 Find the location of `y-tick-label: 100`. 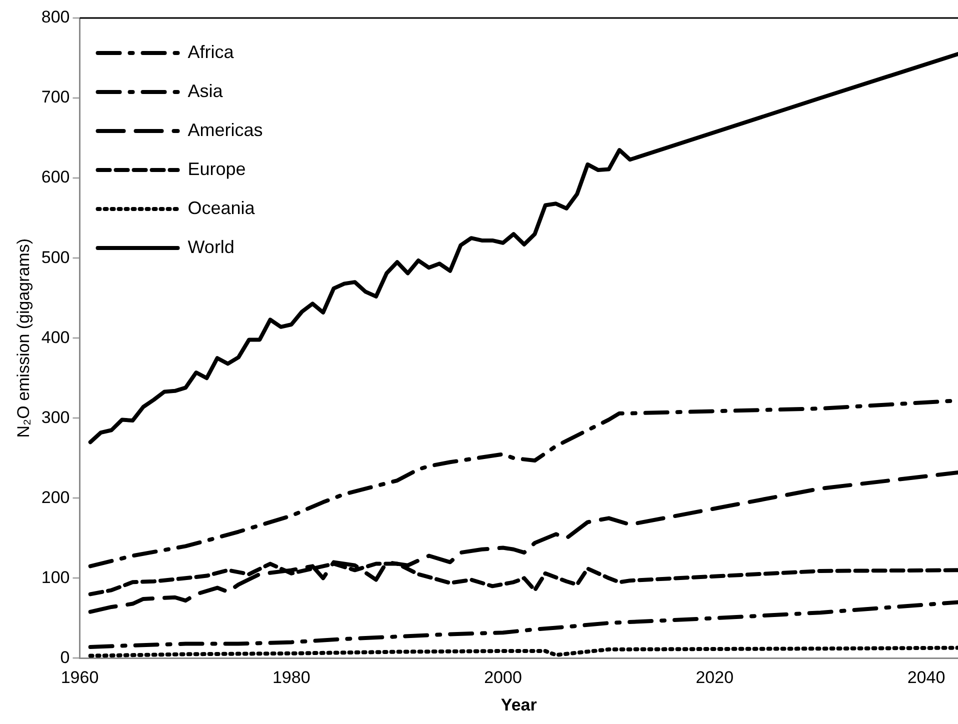

y-tick-label: 100 is located at coordinates (55, 577).